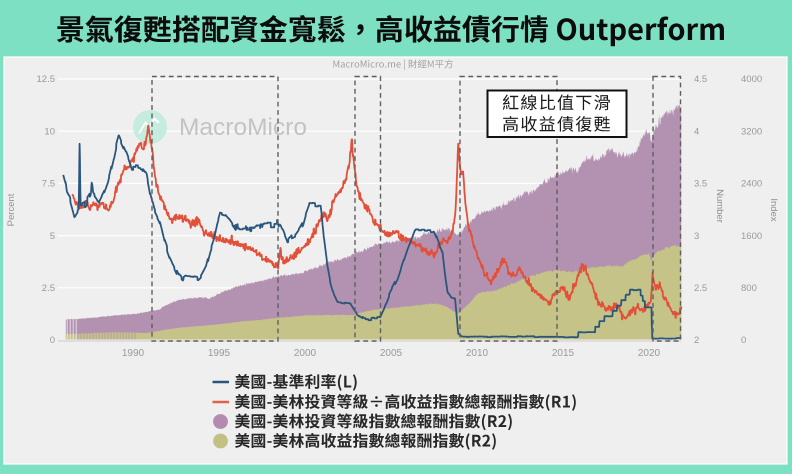 The width and height of the screenshot is (792, 474). Describe the element at coordinates (49, 131) in the screenshot. I see `svg-text: 10` at that location.